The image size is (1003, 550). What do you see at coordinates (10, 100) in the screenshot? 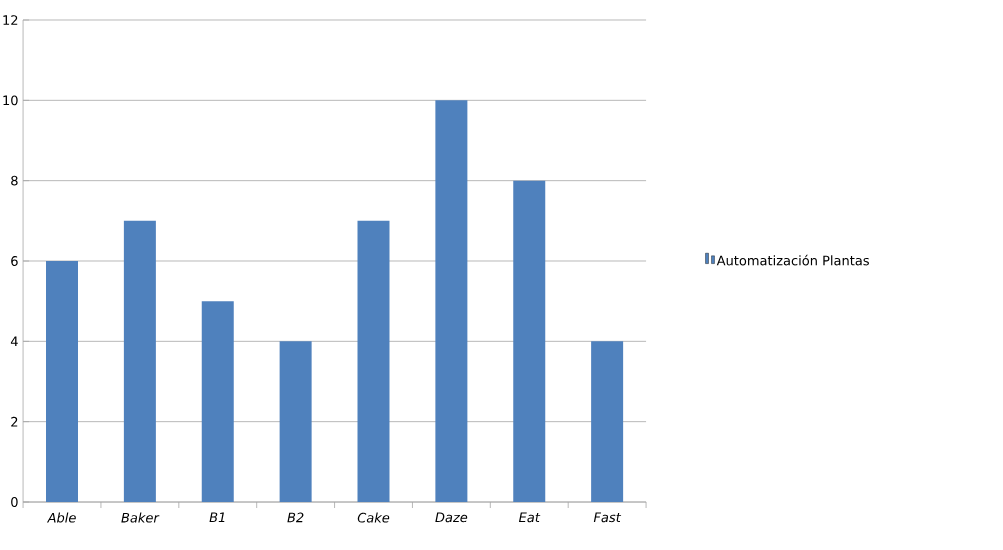
I see `y-tick-label: 10` at bounding box center [10, 100].